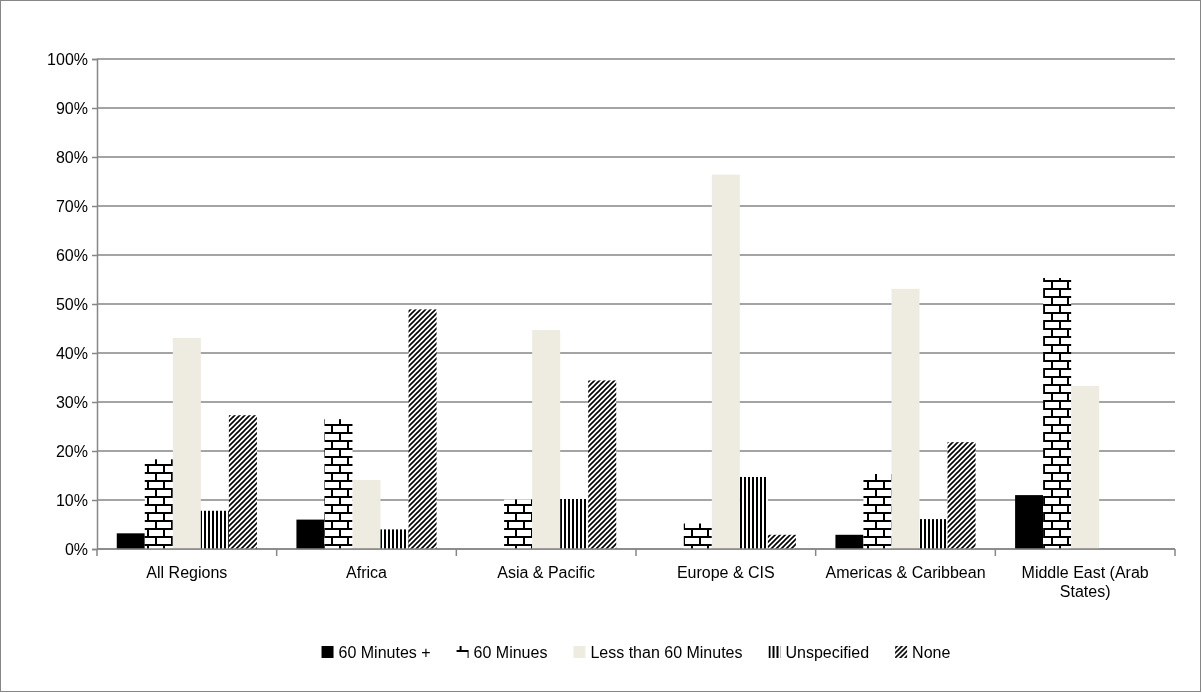 The height and width of the screenshot is (693, 1202). Describe the element at coordinates (67, 59) in the screenshot. I see `y-tick-label: 100%` at that location.